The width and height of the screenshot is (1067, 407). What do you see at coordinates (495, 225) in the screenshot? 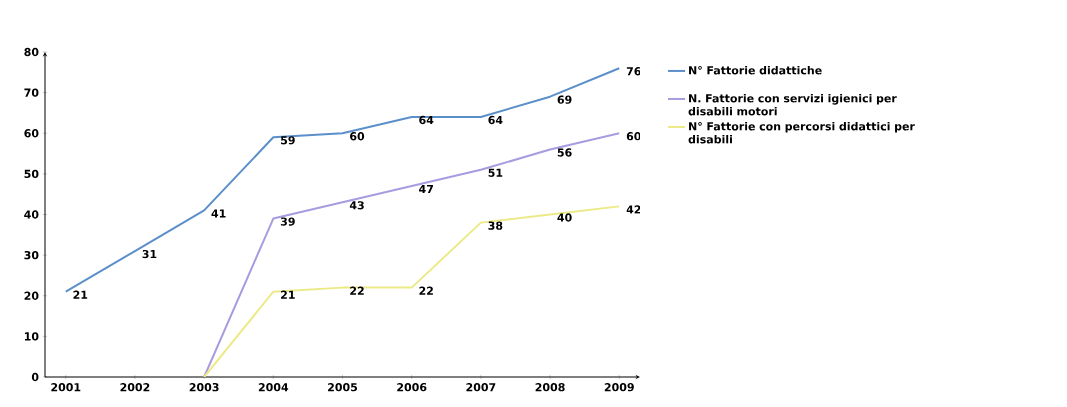
I see `data-label: 38` at bounding box center [495, 225].